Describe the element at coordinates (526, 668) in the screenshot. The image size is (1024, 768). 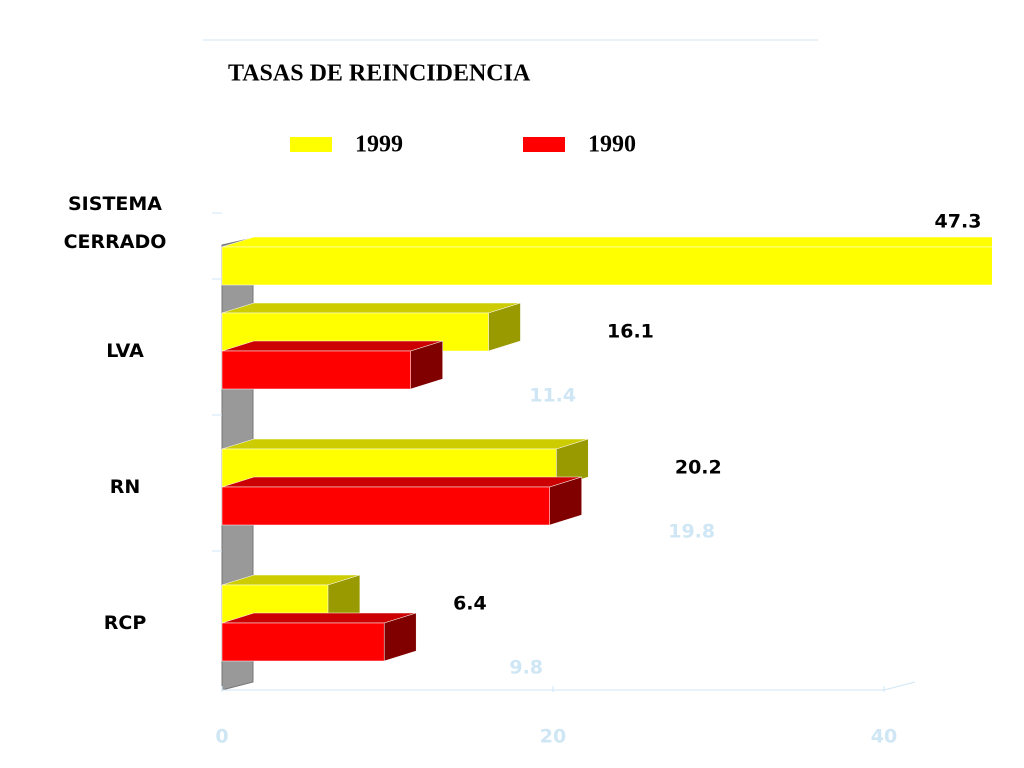
I see `value-label: 9.8` at that location.